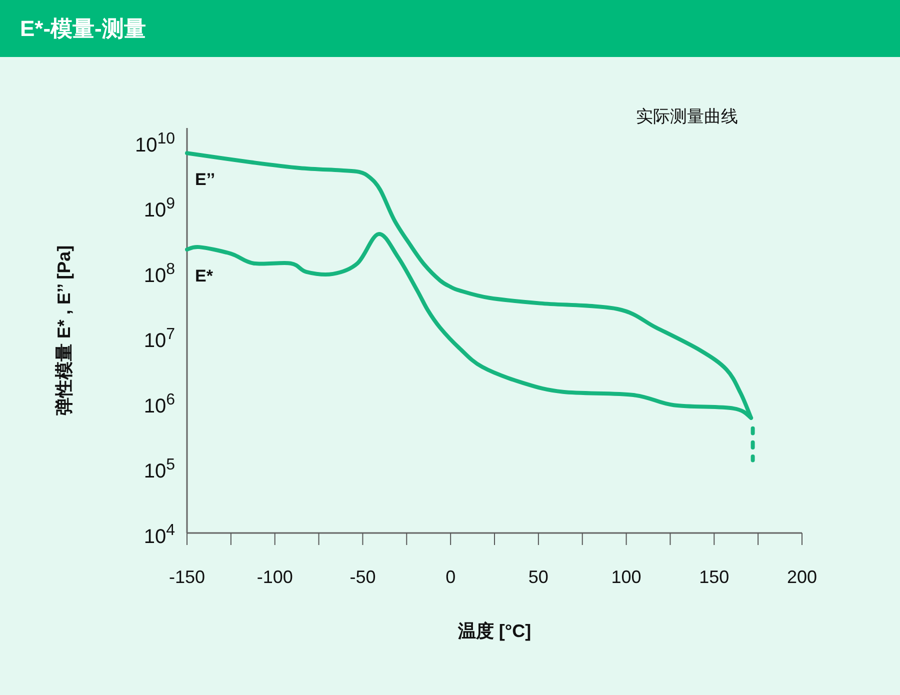 The image size is (900, 695). I want to click on y-tick-label: 10$^{9}$, so click(160, 208).